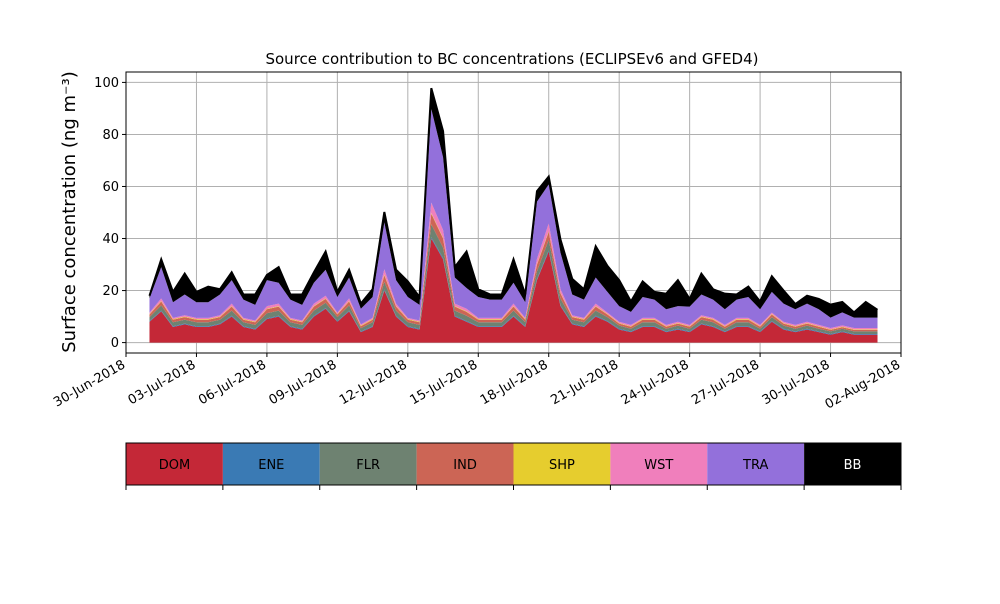 This screenshot has width=1000, height=604. I want to click on legend-swatch-ind, so click(465, 464).